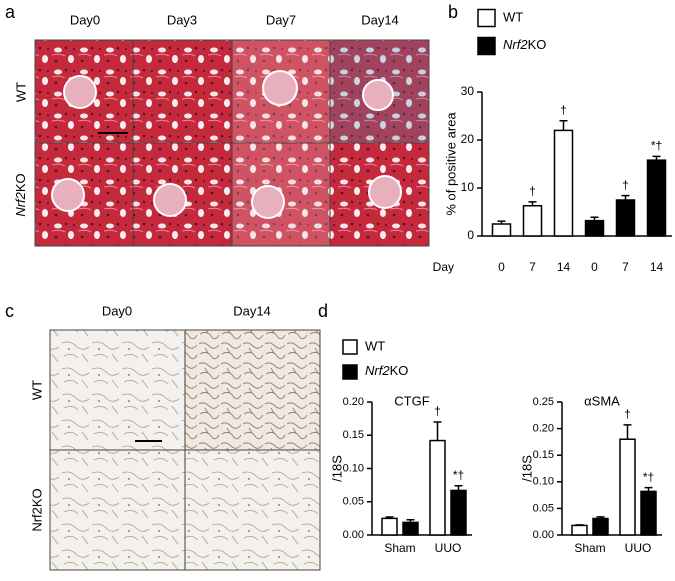 The height and width of the screenshot is (581, 675). I want to click on panel-label: c, so click(9, 311).